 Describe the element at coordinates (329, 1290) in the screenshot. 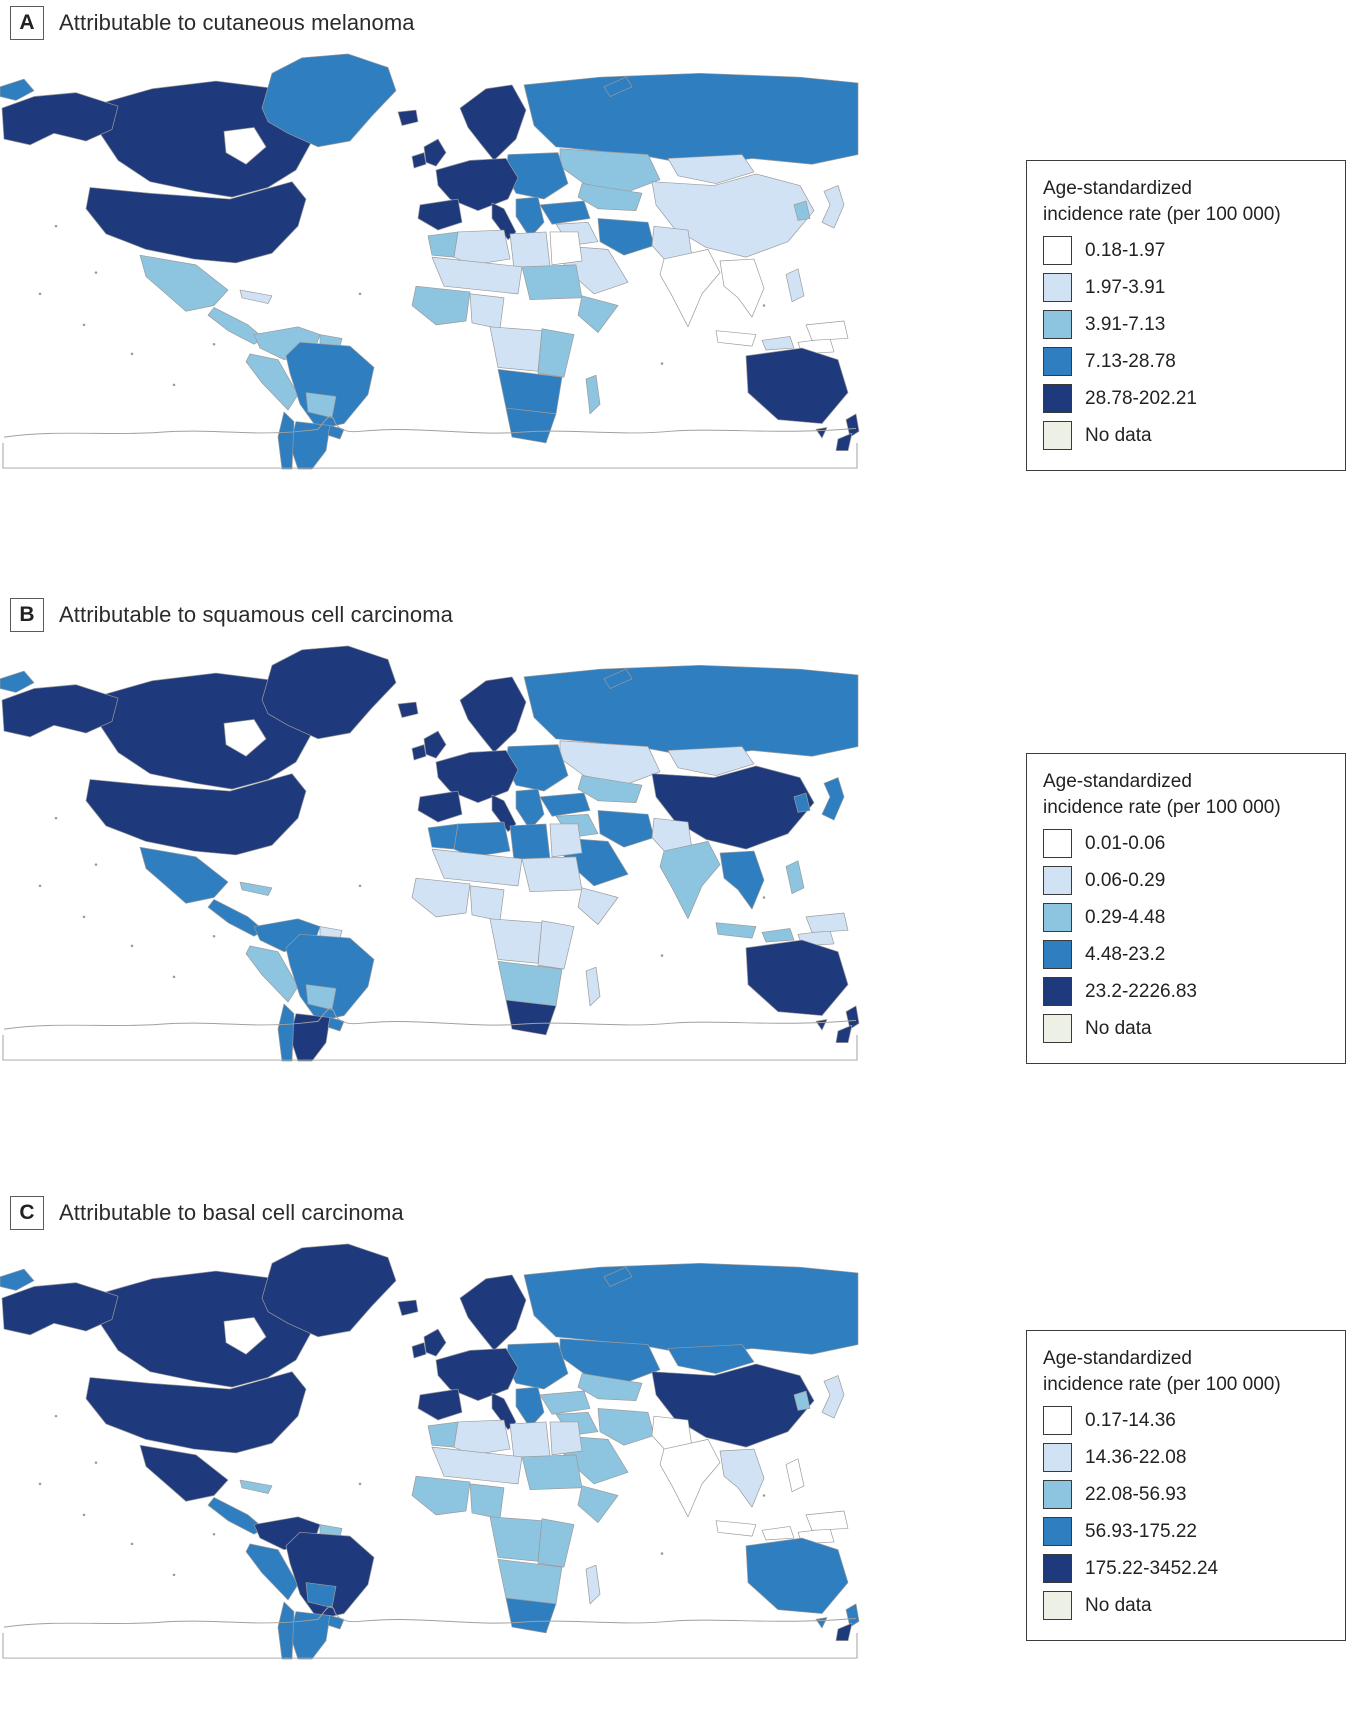

I see `region-greenland` at that location.